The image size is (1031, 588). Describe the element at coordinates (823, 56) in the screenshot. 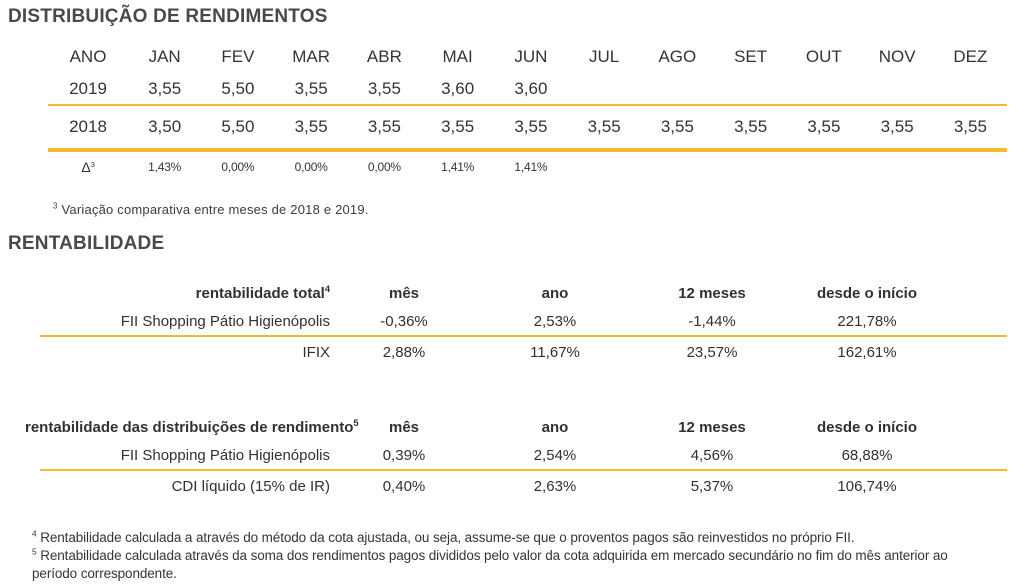

I see `col-header-month: OUT` at that location.